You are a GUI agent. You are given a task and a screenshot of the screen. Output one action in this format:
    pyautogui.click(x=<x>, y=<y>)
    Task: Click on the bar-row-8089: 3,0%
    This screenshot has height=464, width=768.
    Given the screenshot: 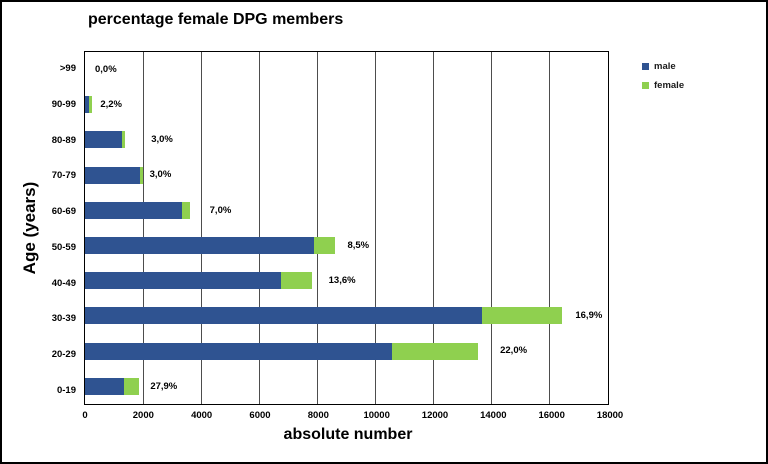 What is the action you would take?
    pyautogui.click(x=346, y=139)
    